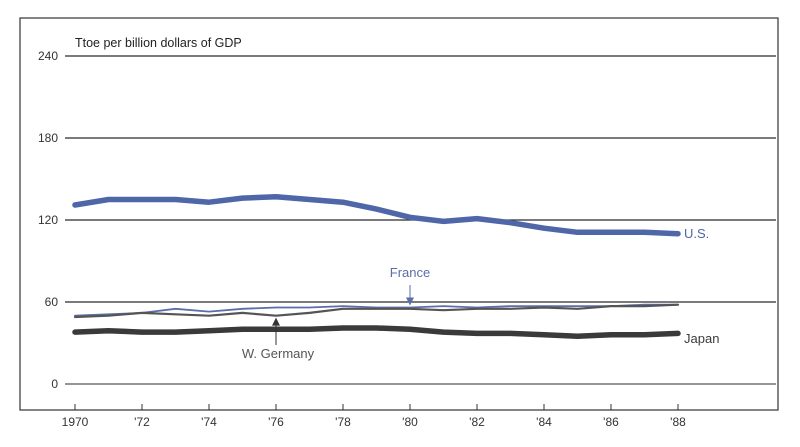 This screenshot has width=800, height=447. What do you see at coordinates (158, 43) in the screenshot?
I see `y-axis-label: Ttoe per billion dollars of GDP` at bounding box center [158, 43].